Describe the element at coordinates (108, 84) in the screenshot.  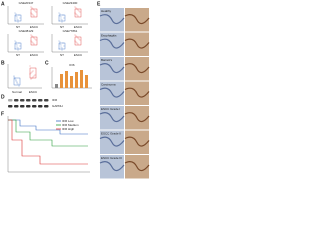
I see `row-label: Carcinoma` at that location.